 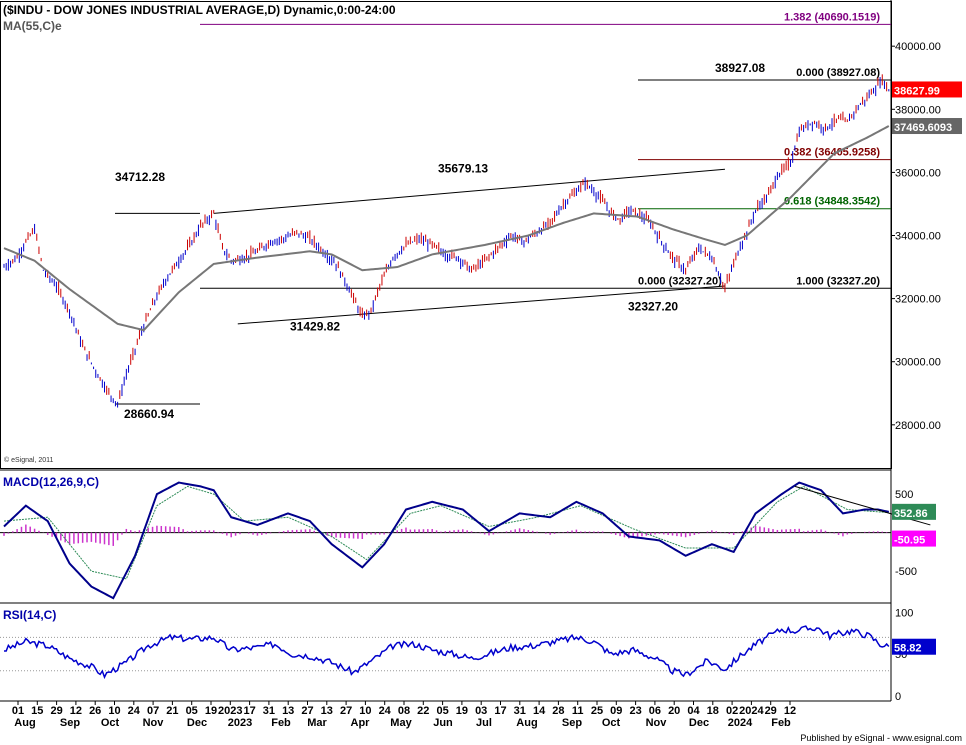 I want to click on last-price-badge, so click(x=927, y=89).